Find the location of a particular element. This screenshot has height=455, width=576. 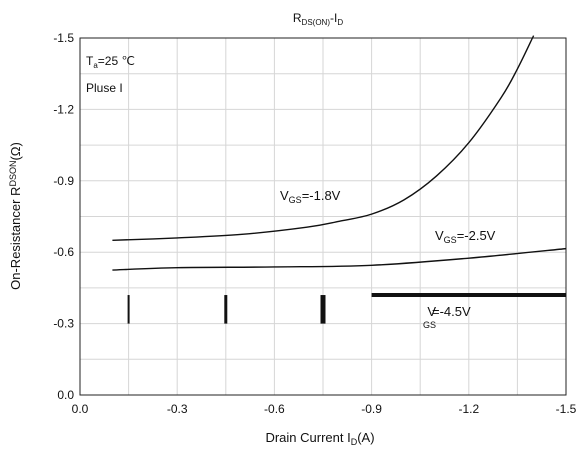

x-tick-label: -0.3 is located at coordinates (177, 409).